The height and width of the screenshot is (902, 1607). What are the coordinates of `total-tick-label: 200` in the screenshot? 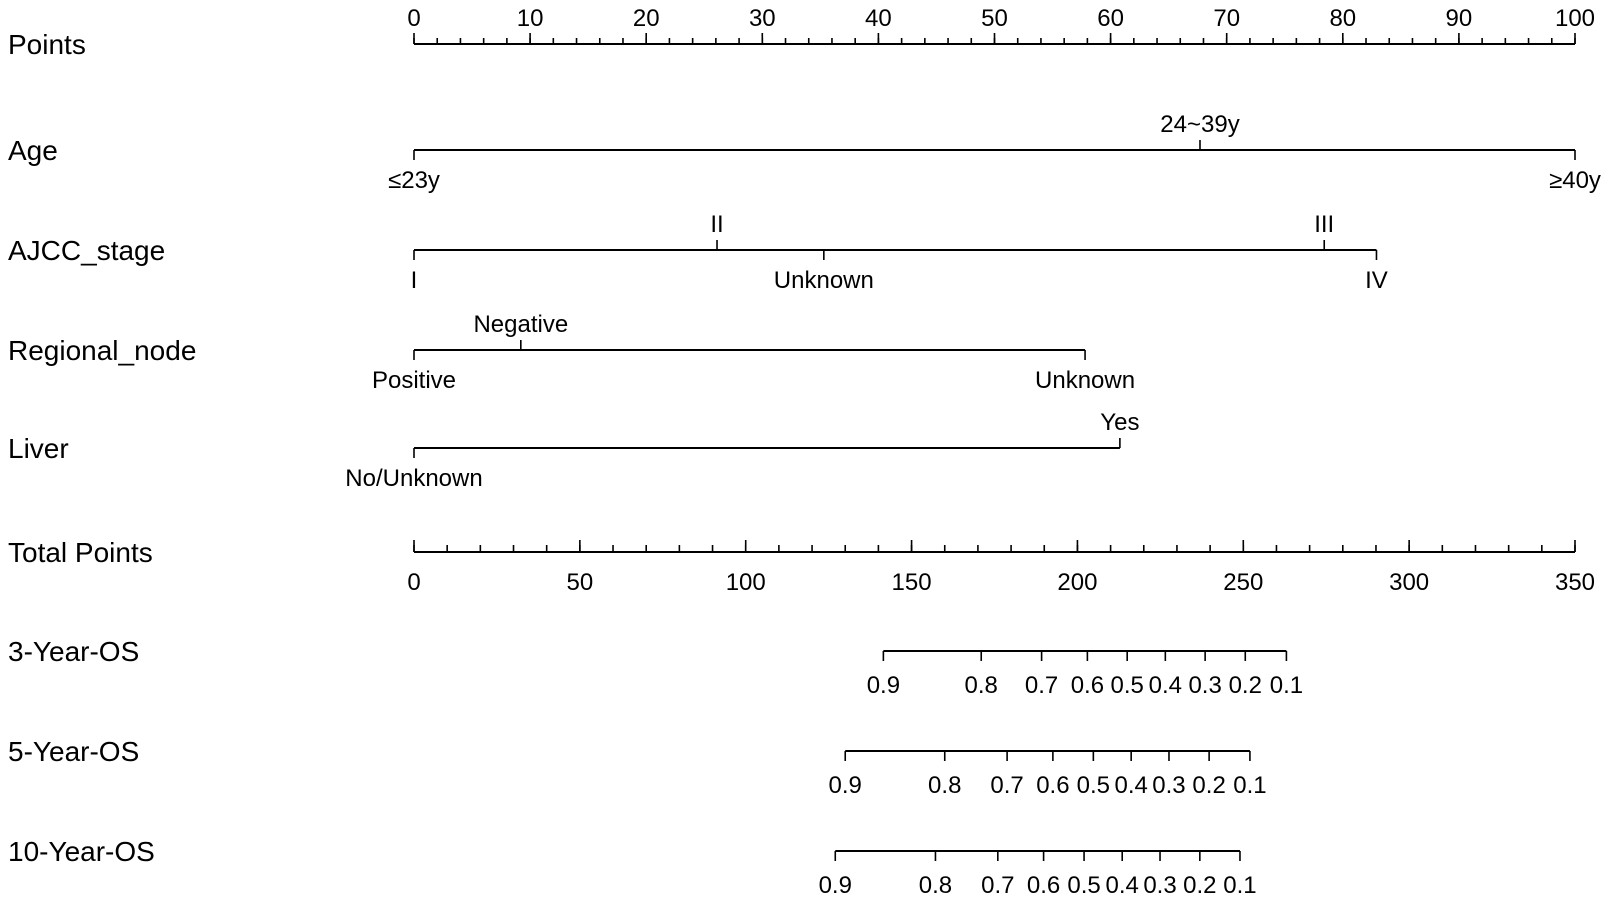 It's located at (1077, 582).